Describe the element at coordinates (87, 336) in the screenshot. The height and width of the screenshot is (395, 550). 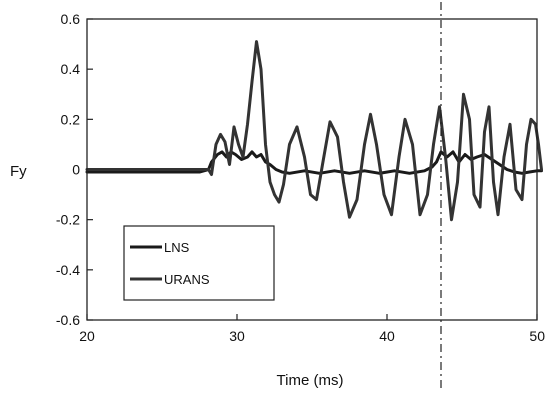
I see `x-tick-label: 20` at that location.